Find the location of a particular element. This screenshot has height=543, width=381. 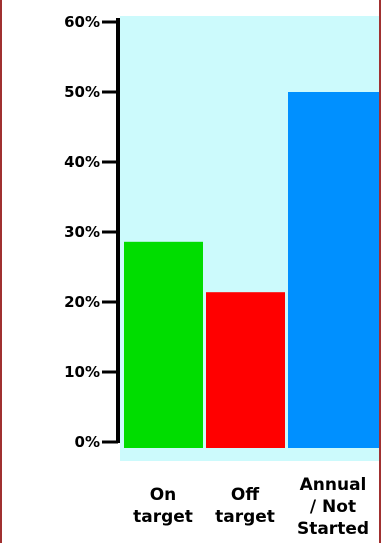

y-tick-label: 50% is located at coordinates (82, 92).